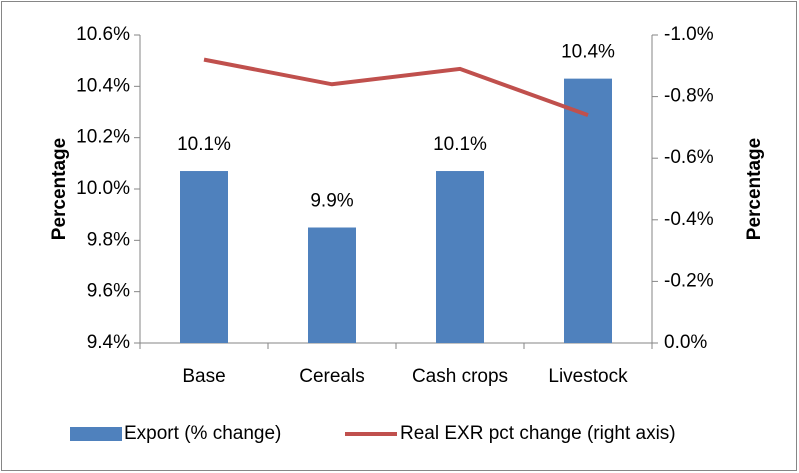  Describe the element at coordinates (331, 201) in the screenshot. I see `data-label: 9.9%` at that location.